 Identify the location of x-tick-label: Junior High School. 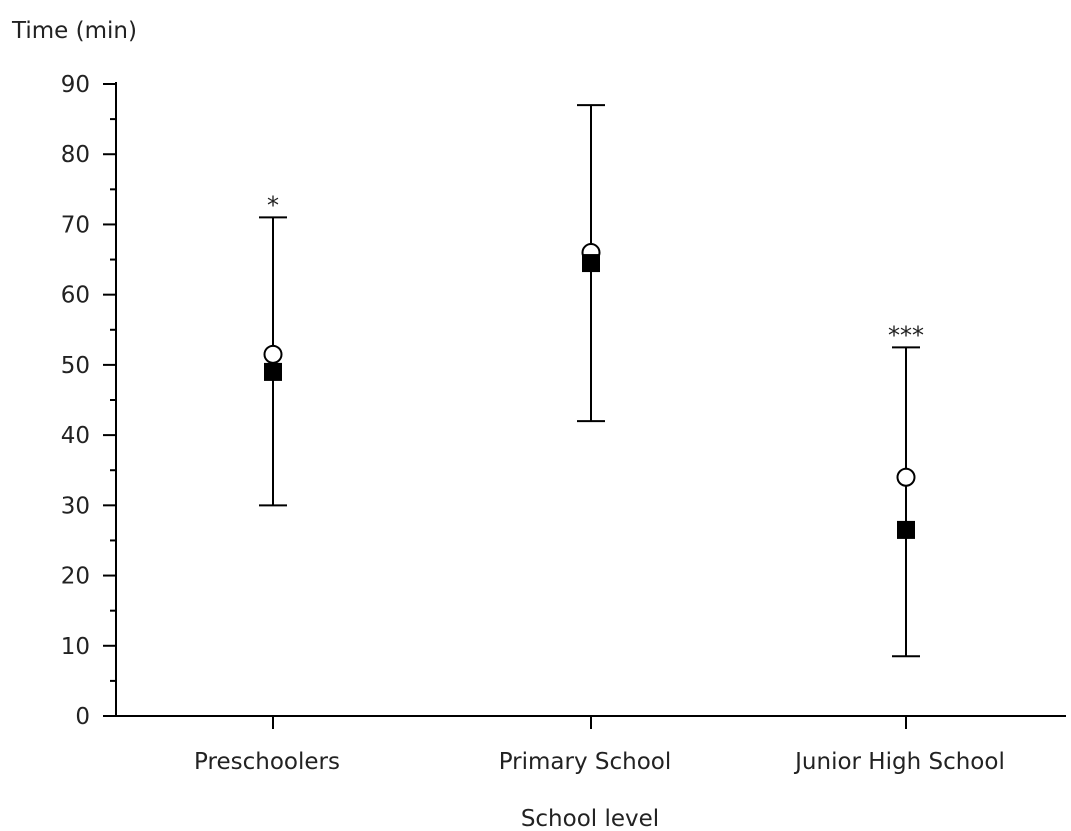
(899, 762).